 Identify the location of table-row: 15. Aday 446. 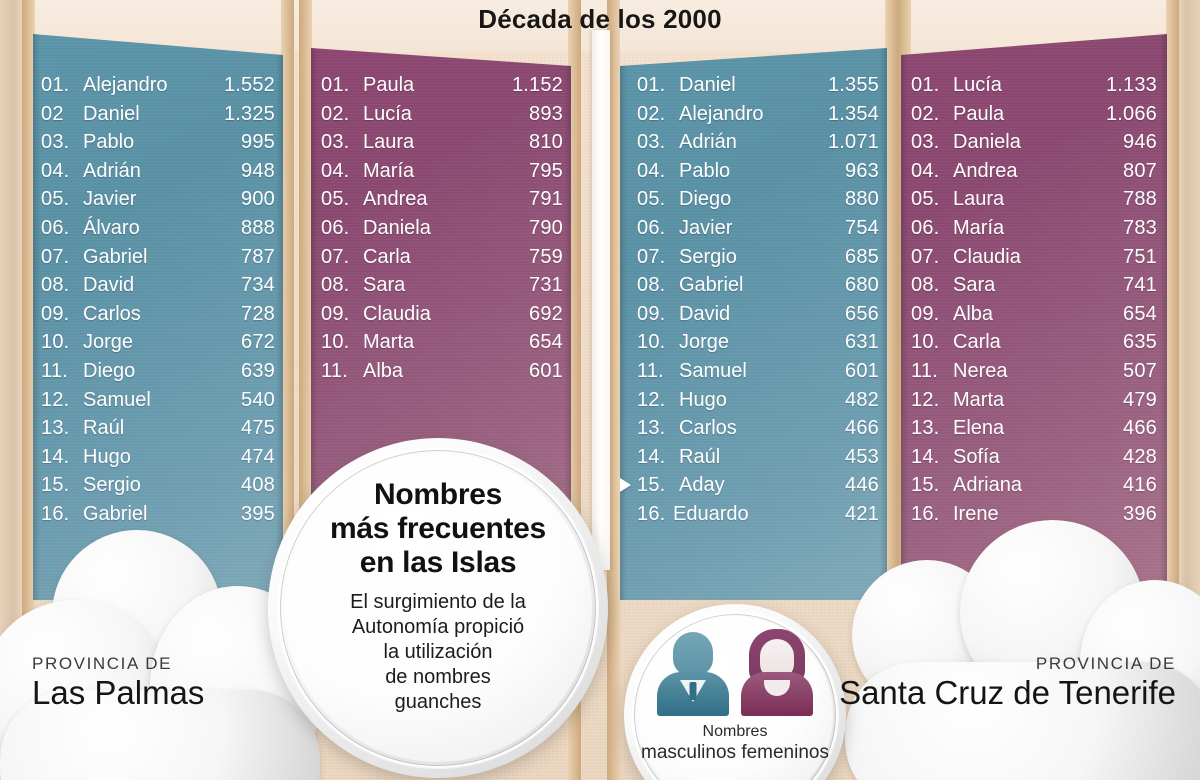
(749, 485).